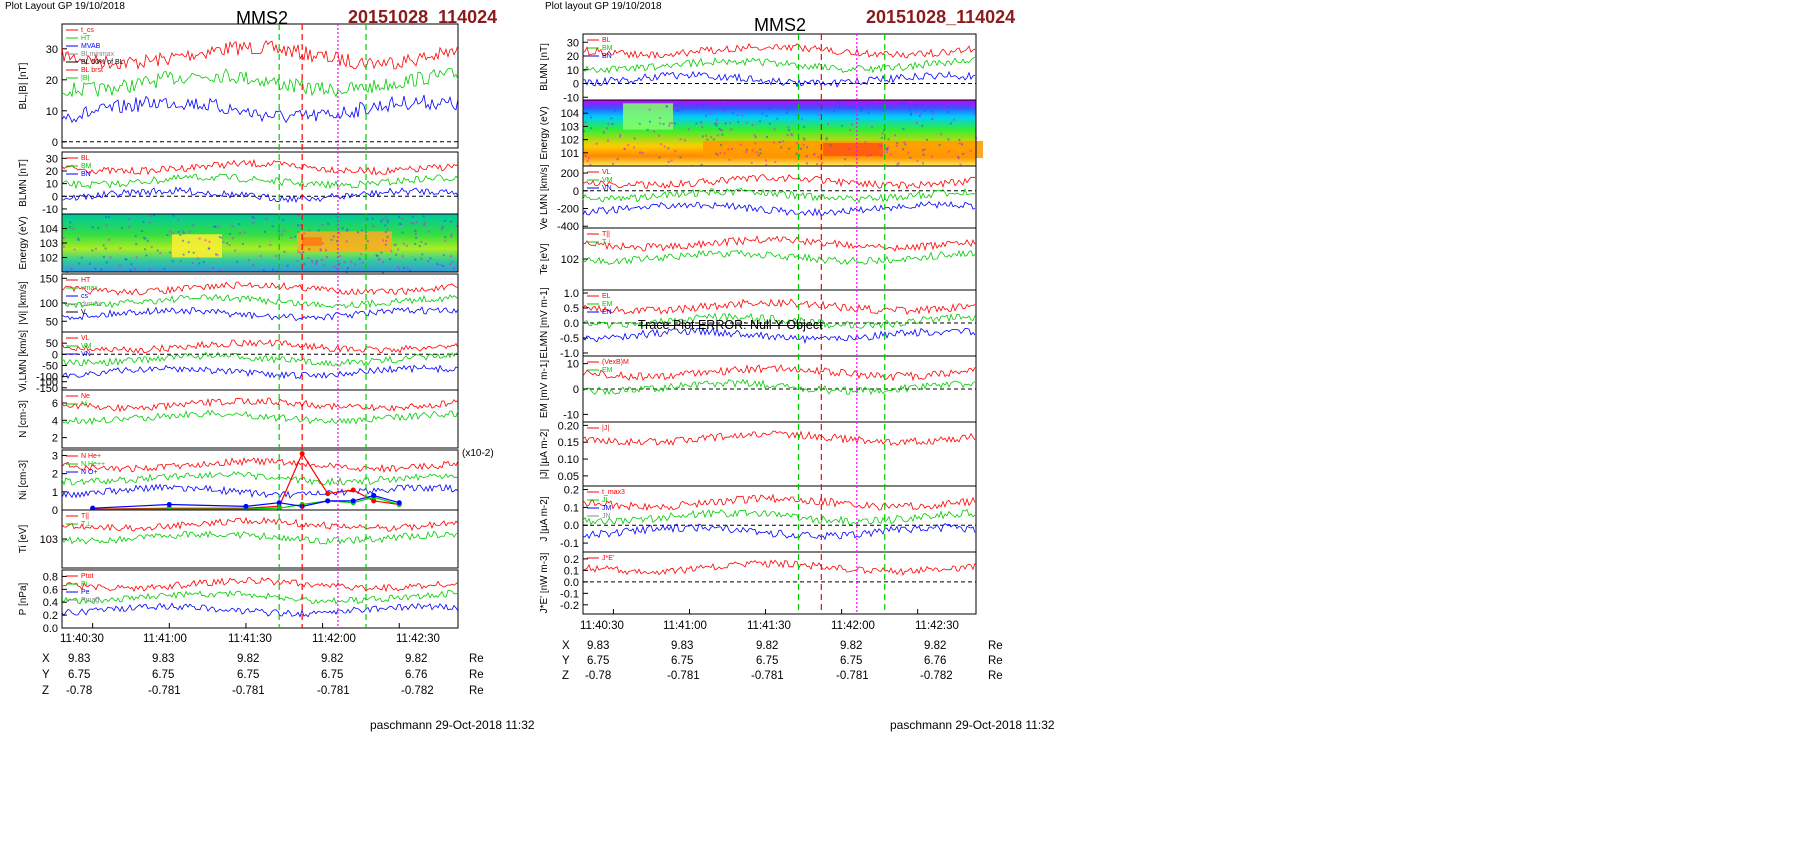  Describe the element at coordinates (85, 396) in the screenshot. I see `legend-label: Ne` at that location.